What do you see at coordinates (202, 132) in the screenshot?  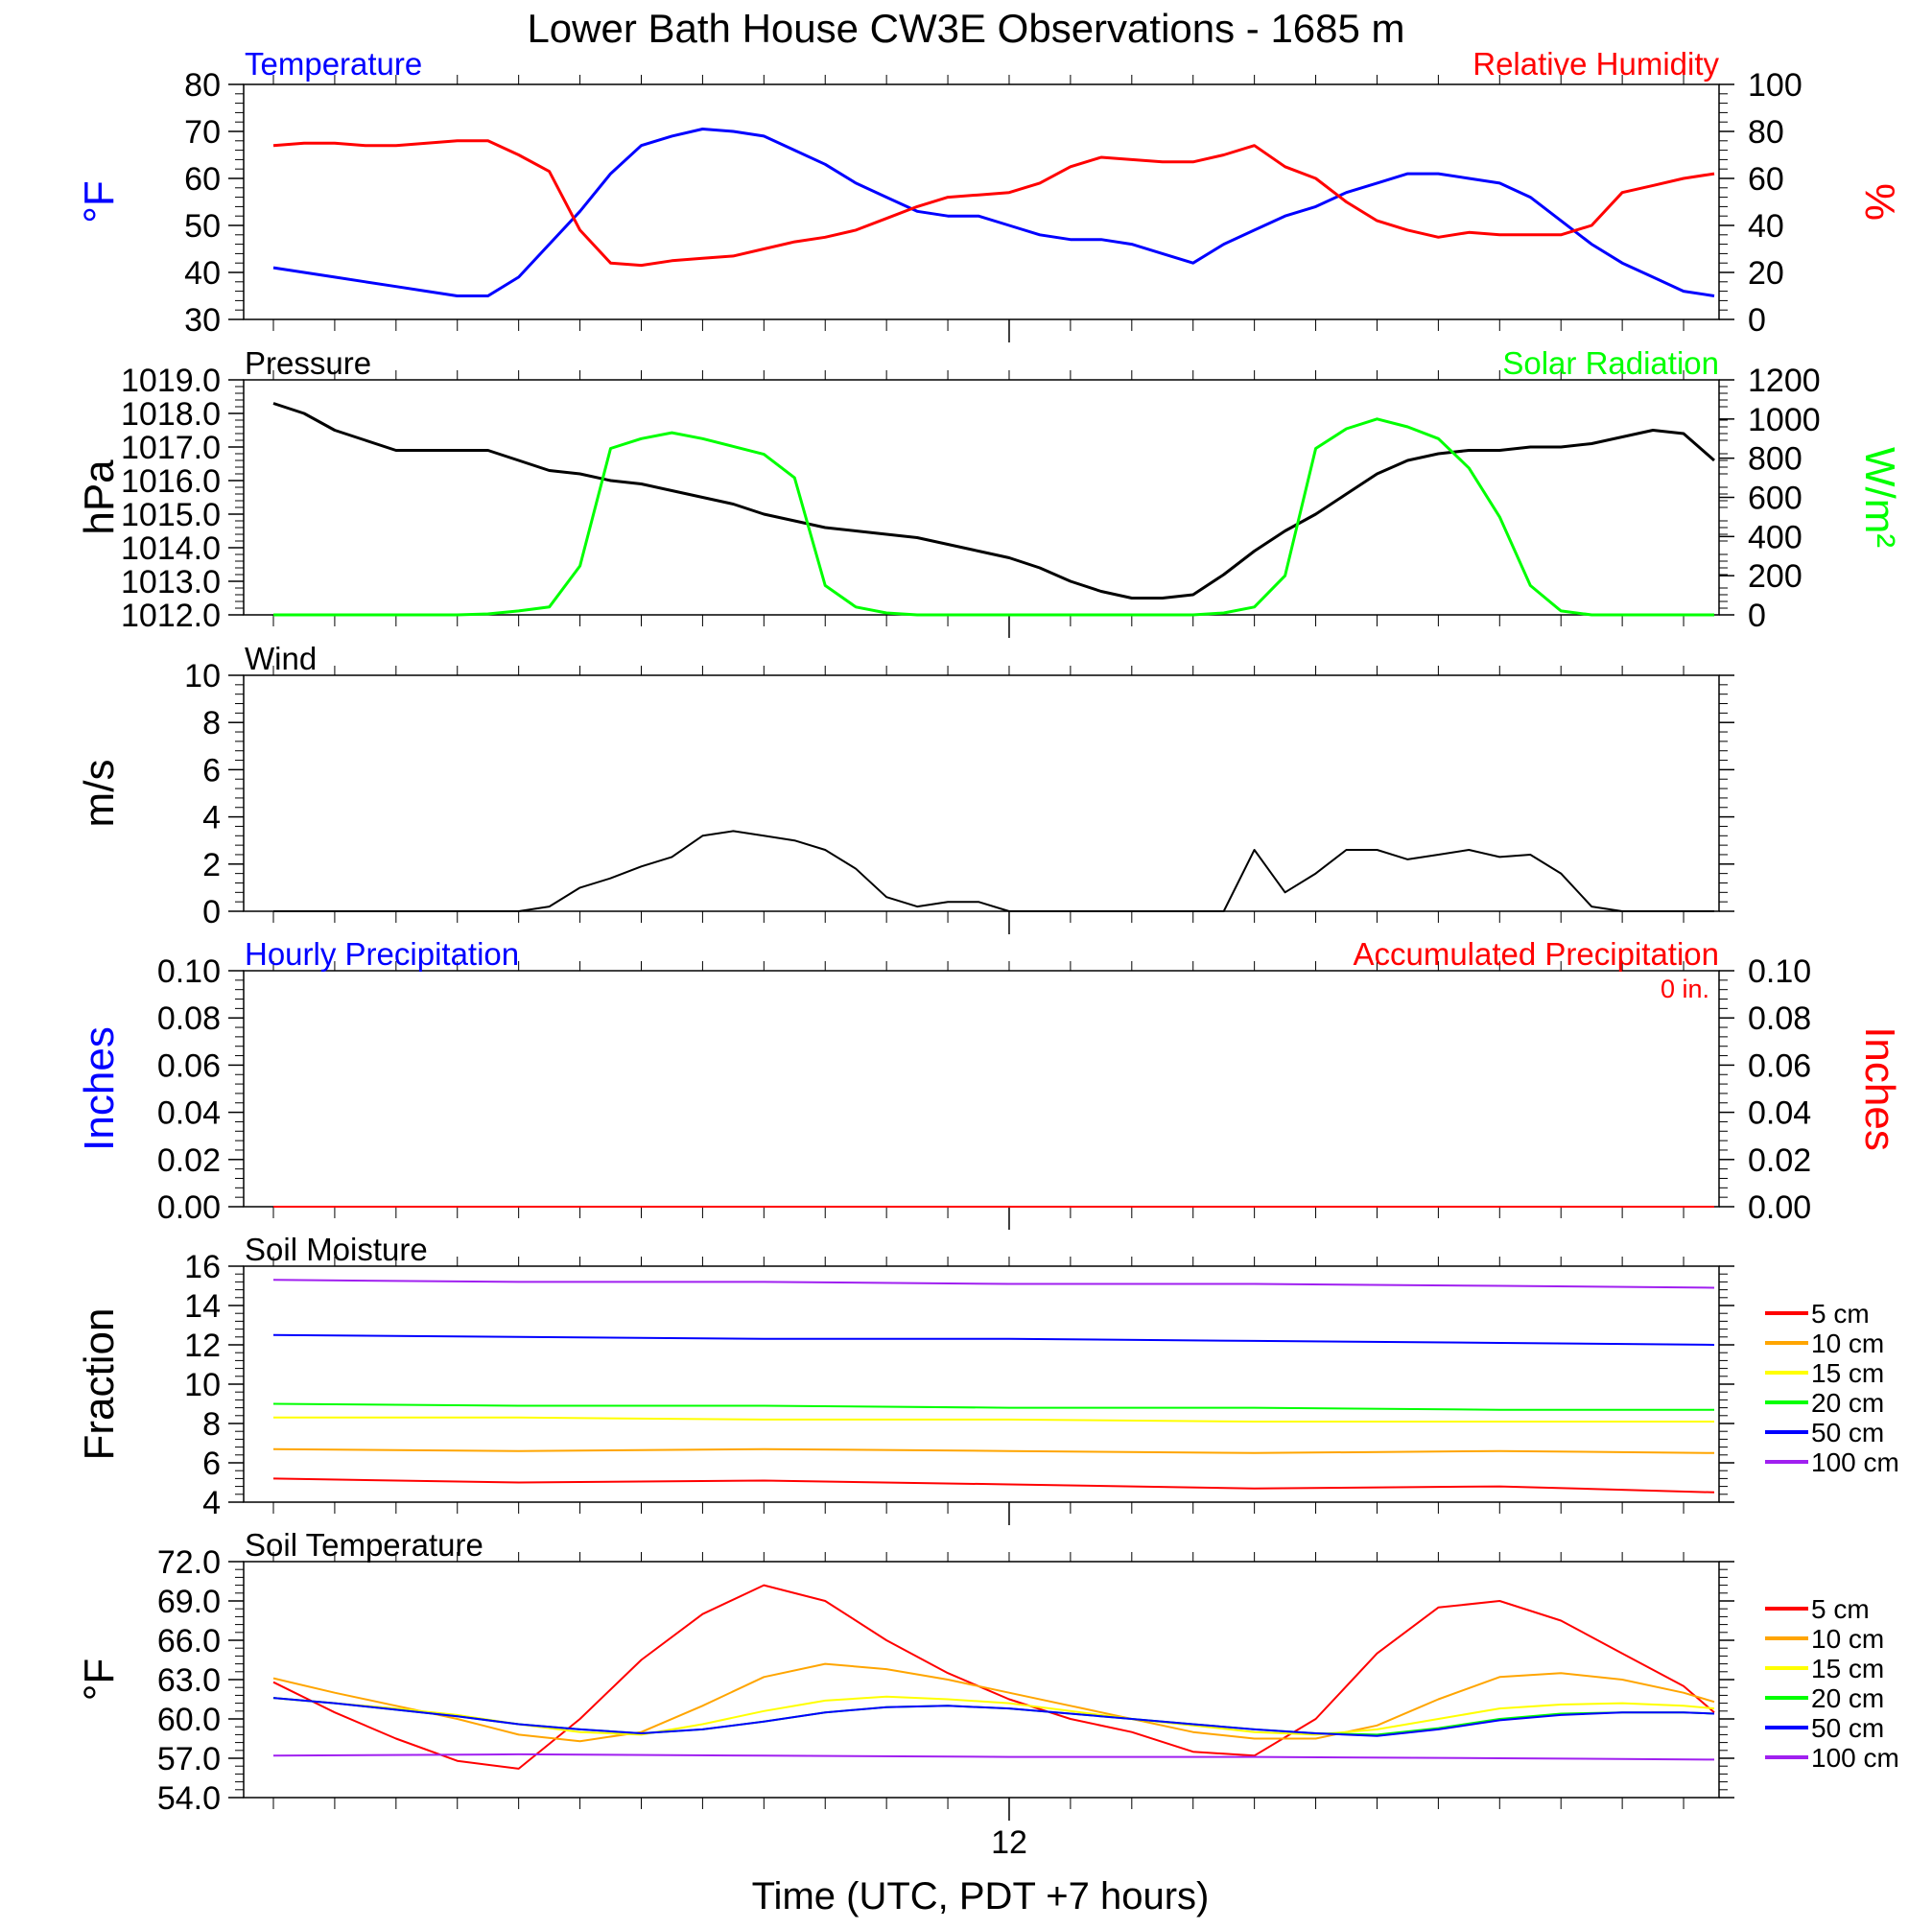 I see `y-tick-label: 70` at bounding box center [202, 132].